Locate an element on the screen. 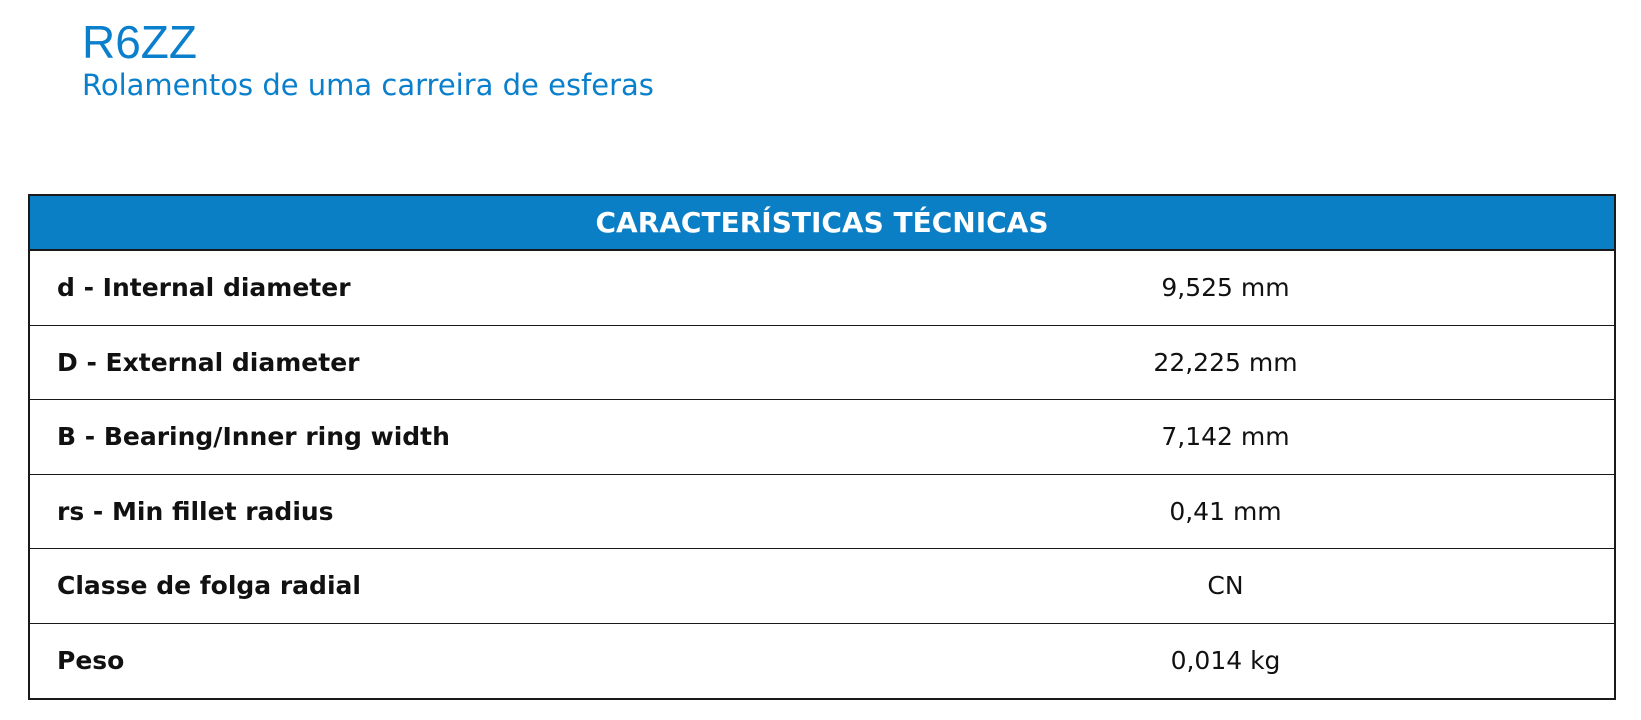 Image resolution: width=1641 pixels, height=720 pixels. specs-table-header: CARACTERÍSTICAS TÉCNICAS is located at coordinates (822, 223).